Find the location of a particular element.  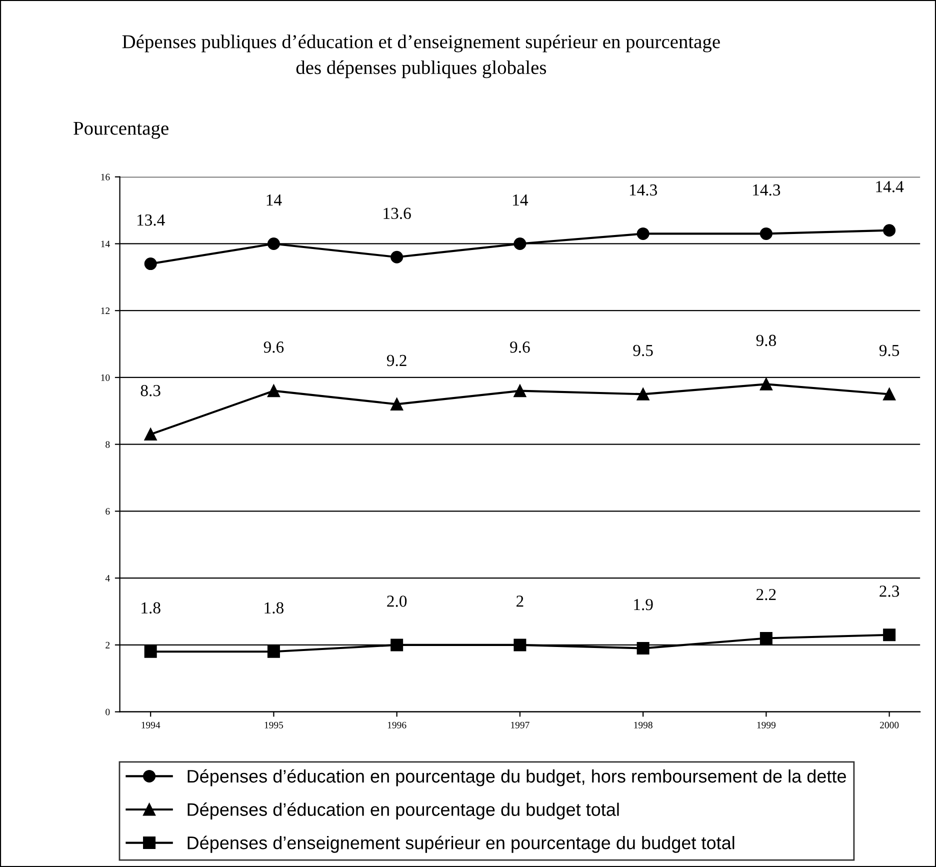

y-tick-label: 10 is located at coordinates (105, 377).